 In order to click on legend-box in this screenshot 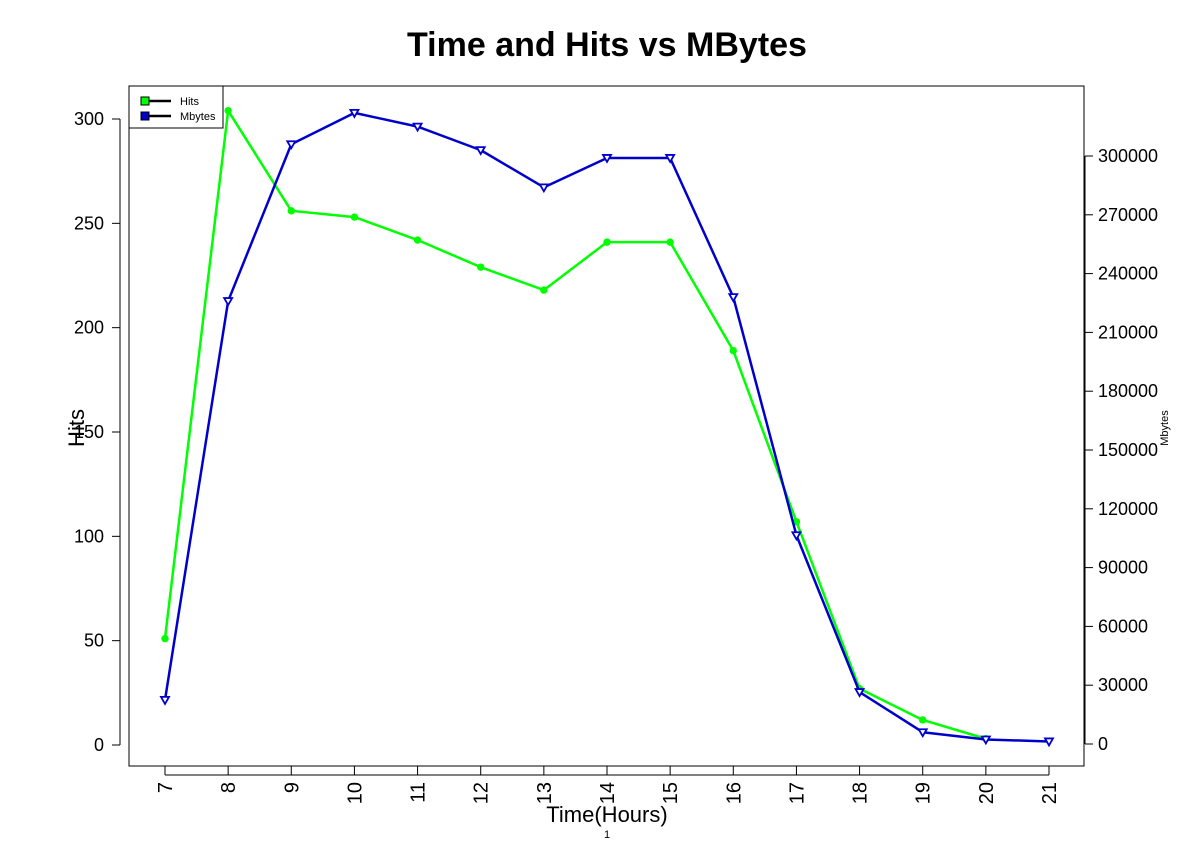, I will do `click(176, 107)`.